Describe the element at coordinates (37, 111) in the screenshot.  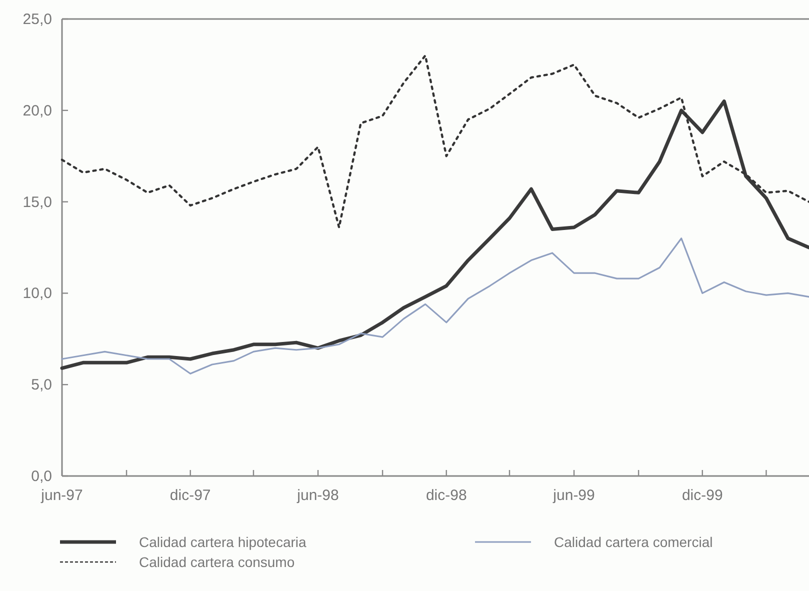
I see `y-tick-label: 20,0` at that location.